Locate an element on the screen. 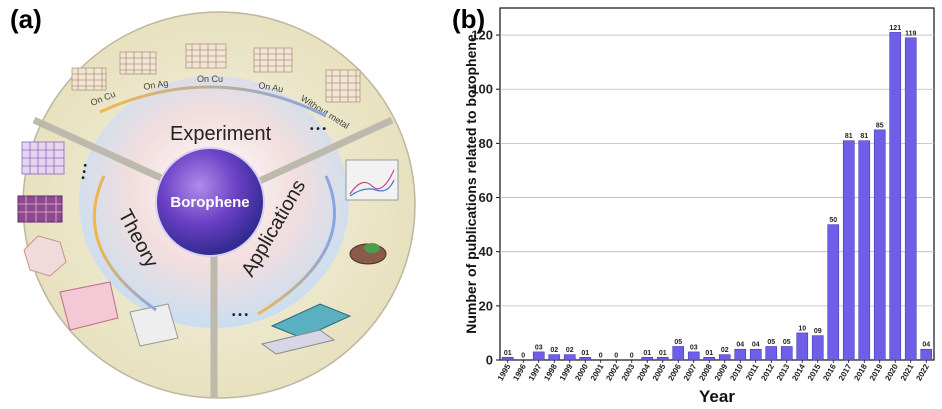  x-axis-title: Year is located at coordinates (717, 396).